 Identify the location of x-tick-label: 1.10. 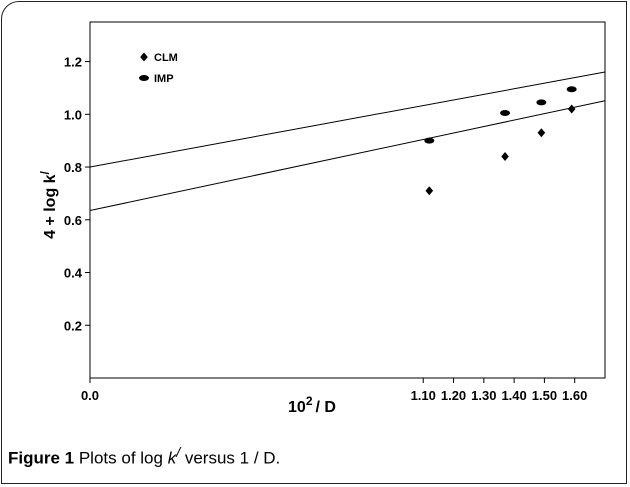
(423, 395).